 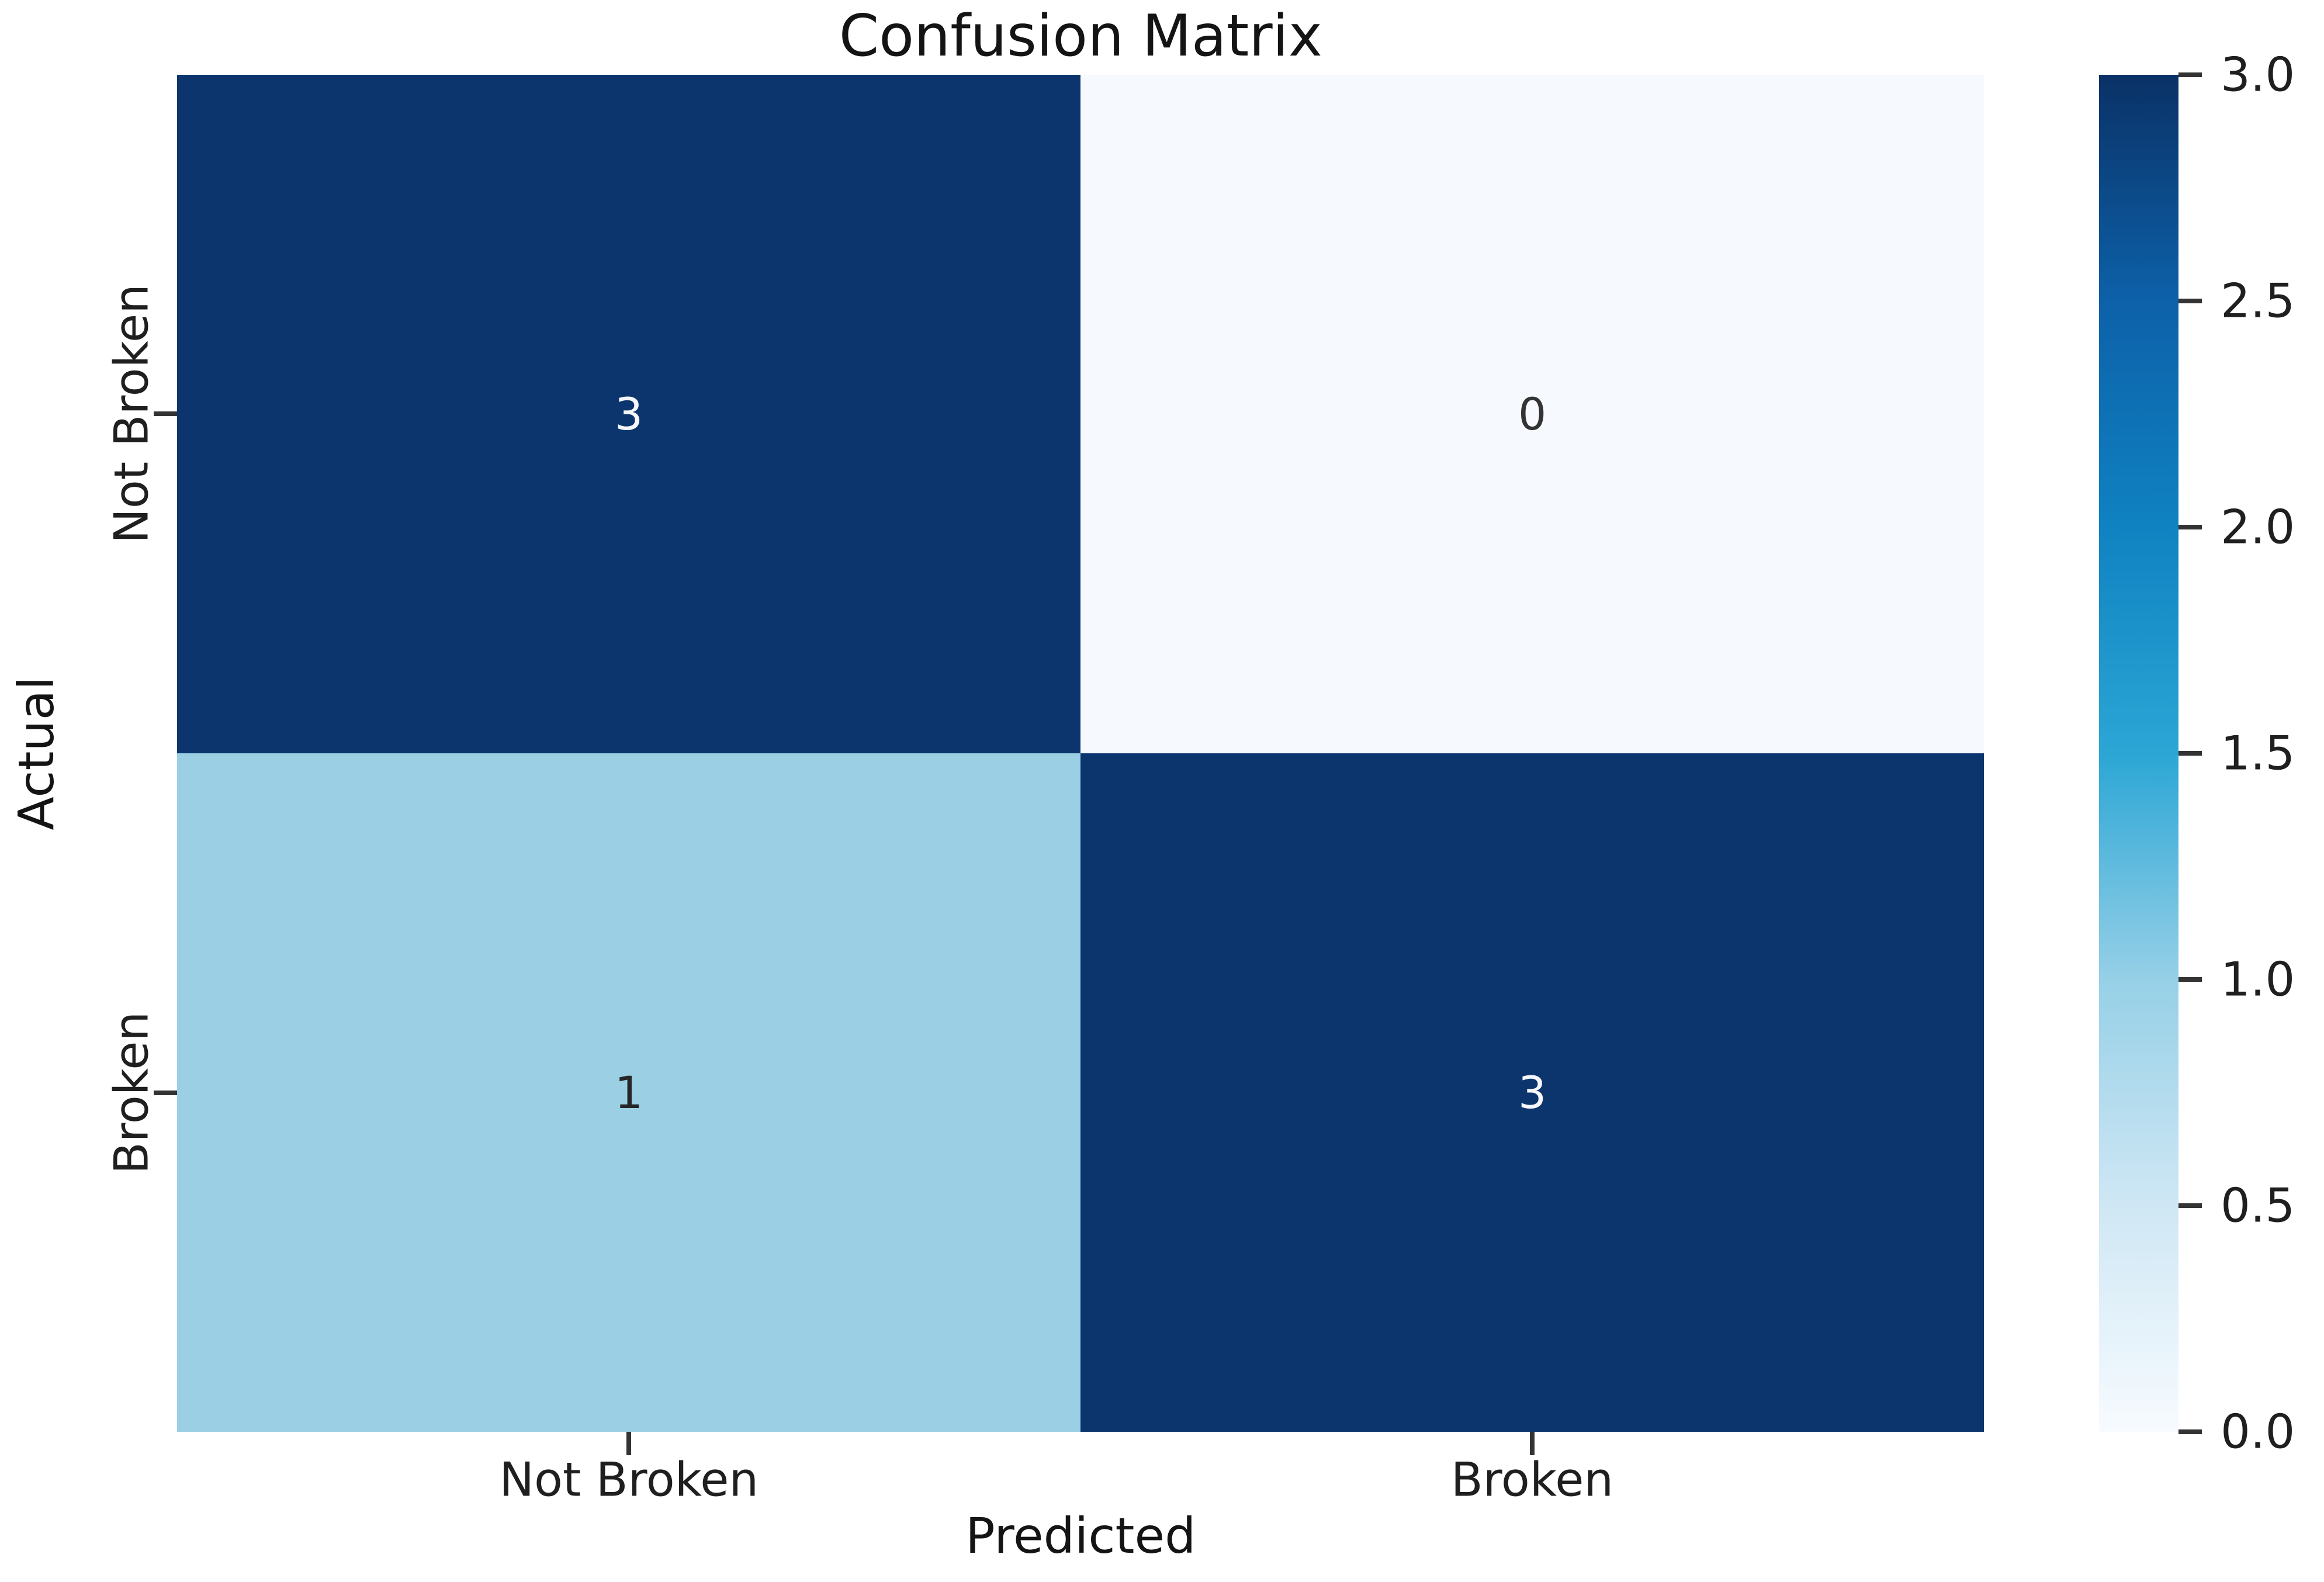 I want to click on chart-title: Confusion Matrix, so click(x=1080, y=36).